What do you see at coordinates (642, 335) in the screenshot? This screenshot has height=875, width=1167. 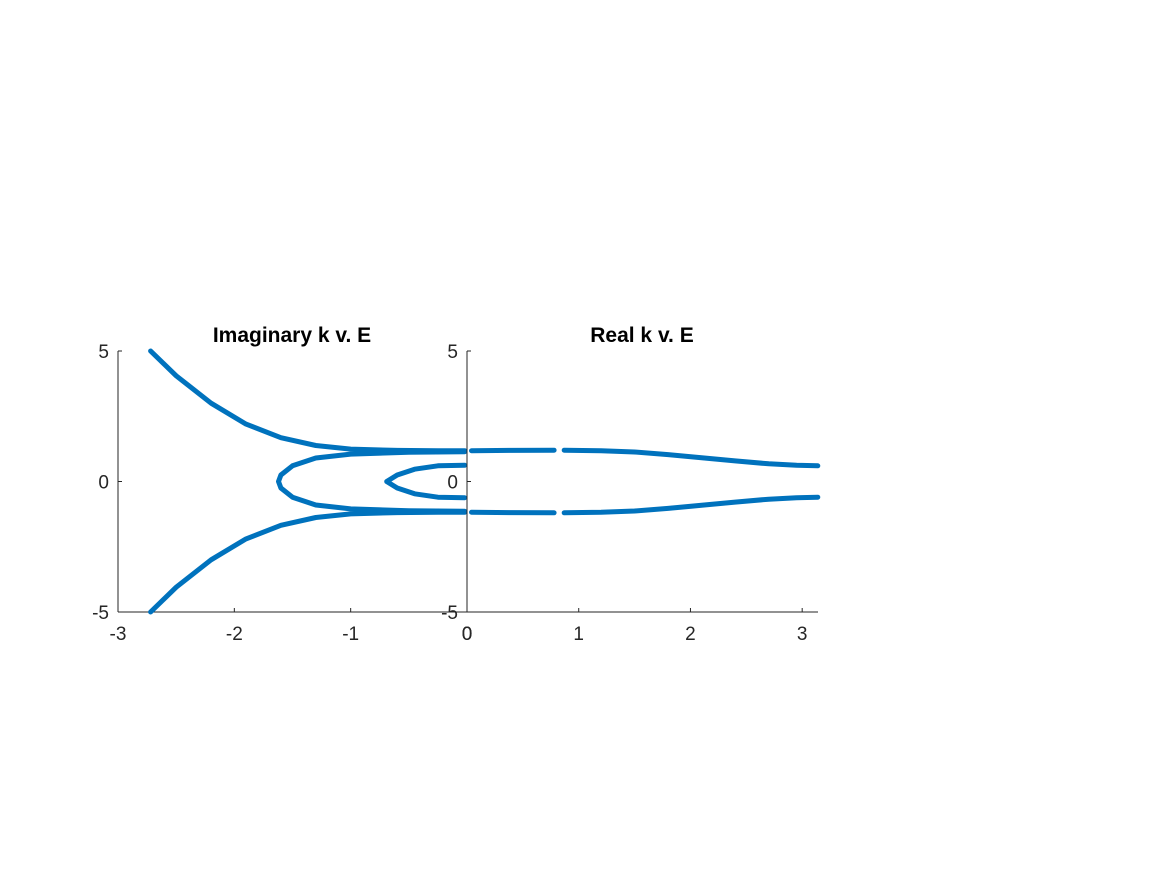 I see `chart-title: Real k v. E` at bounding box center [642, 335].